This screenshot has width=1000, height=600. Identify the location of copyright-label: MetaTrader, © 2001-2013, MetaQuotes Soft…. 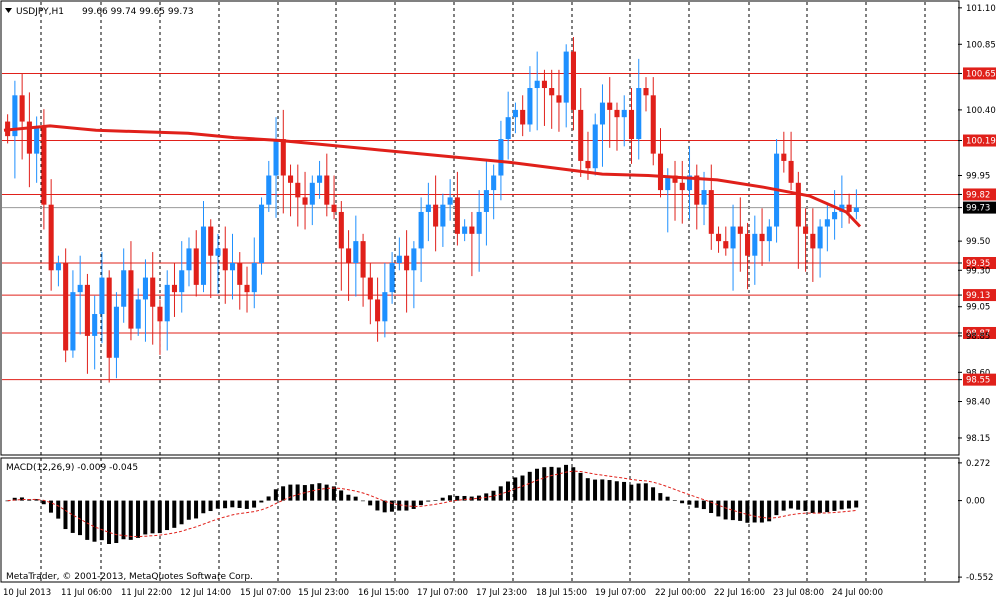
(129, 577).